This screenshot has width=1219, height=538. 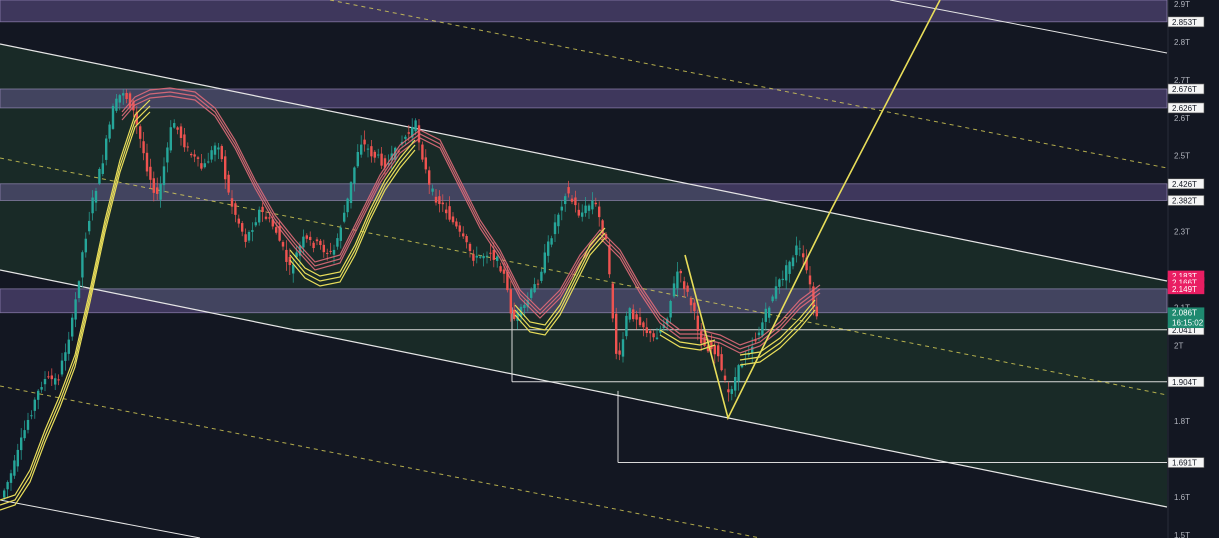 What do you see at coordinates (1182, 497) in the screenshot?
I see `y-tick-label: 1.6T` at bounding box center [1182, 497].